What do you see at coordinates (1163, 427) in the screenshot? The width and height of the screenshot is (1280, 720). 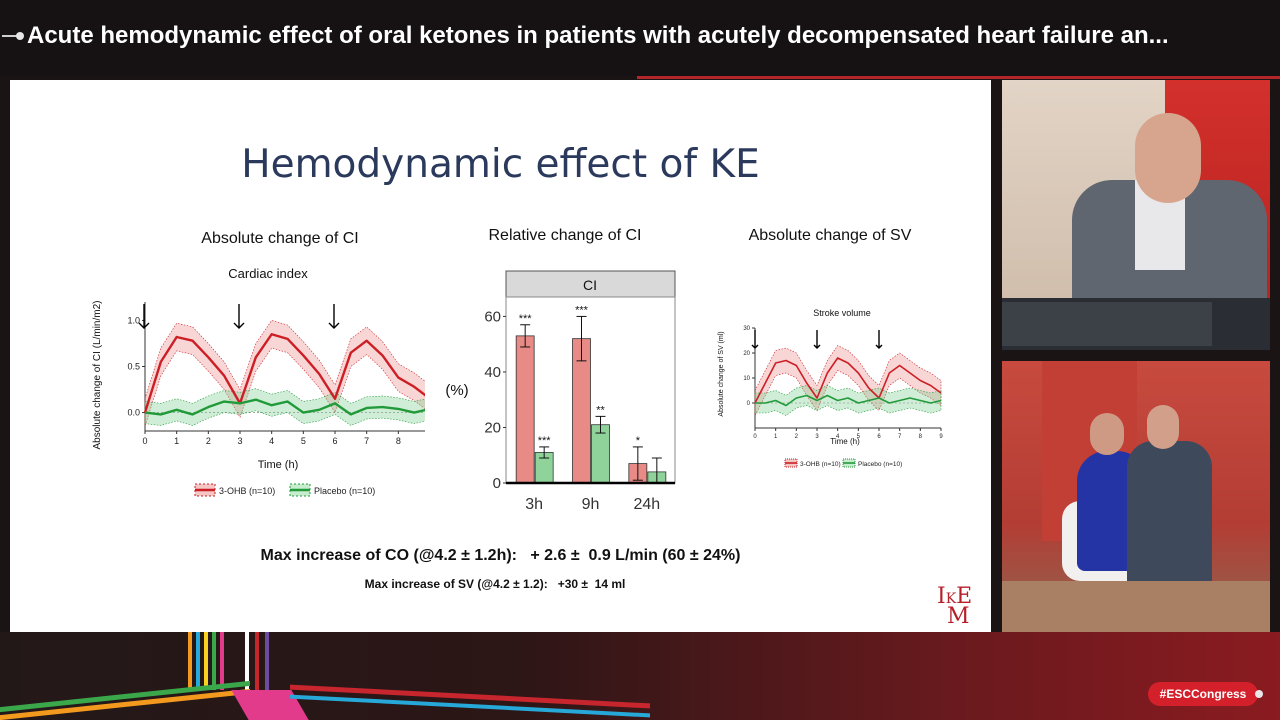 I see `panelist-right-head` at bounding box center [1163, 427].